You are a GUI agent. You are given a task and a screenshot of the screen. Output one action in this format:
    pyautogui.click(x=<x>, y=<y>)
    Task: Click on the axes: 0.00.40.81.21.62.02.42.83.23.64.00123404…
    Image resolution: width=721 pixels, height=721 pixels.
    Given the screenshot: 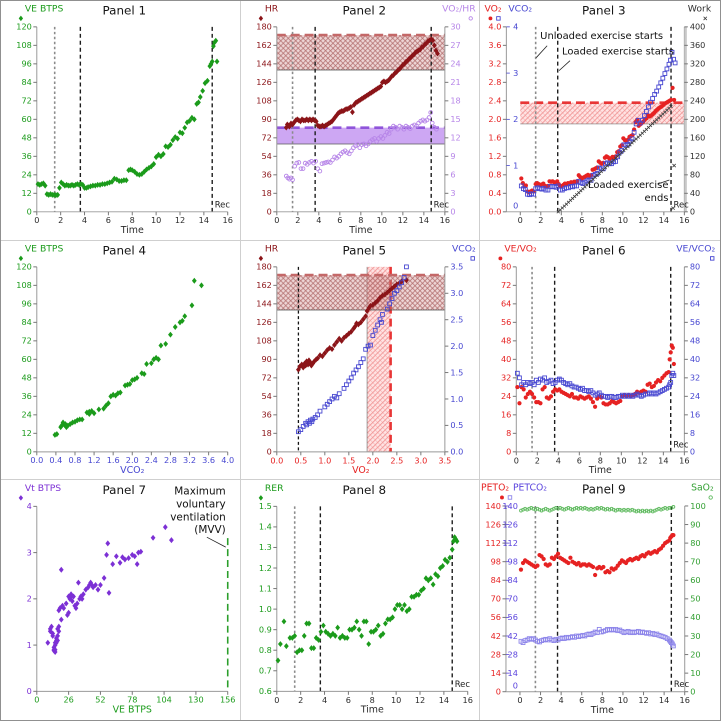 What is the action you would take?
    pyautogui.click(x=597, y=129)
    